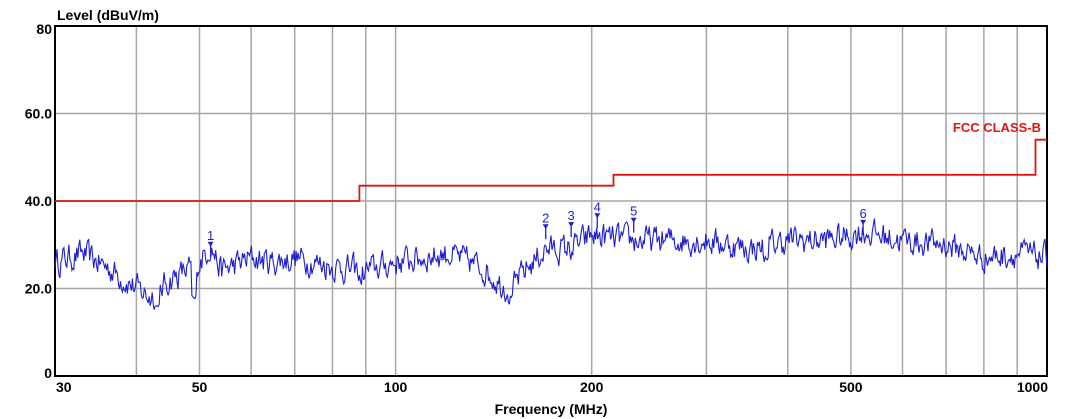  Describe the element at coordinates (633, 211) in the screenshot. I see `peak-marker-label: 5` at that location.